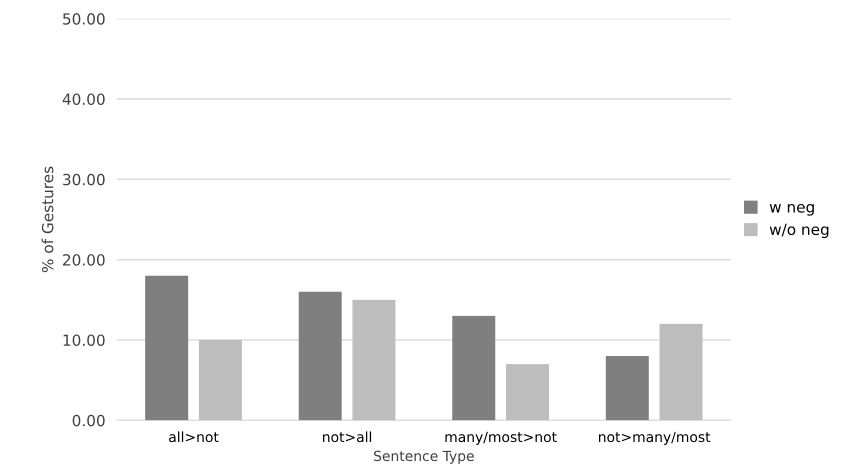  I want to click on y-tick-label: 0.00, so click(88, 420).